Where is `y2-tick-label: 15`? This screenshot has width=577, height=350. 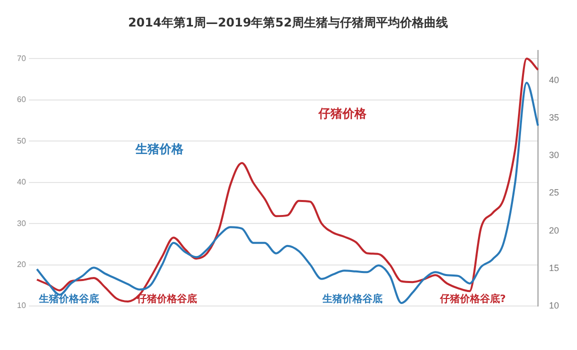 y2-tick-label: 15 is located at coordinates (554, 267).